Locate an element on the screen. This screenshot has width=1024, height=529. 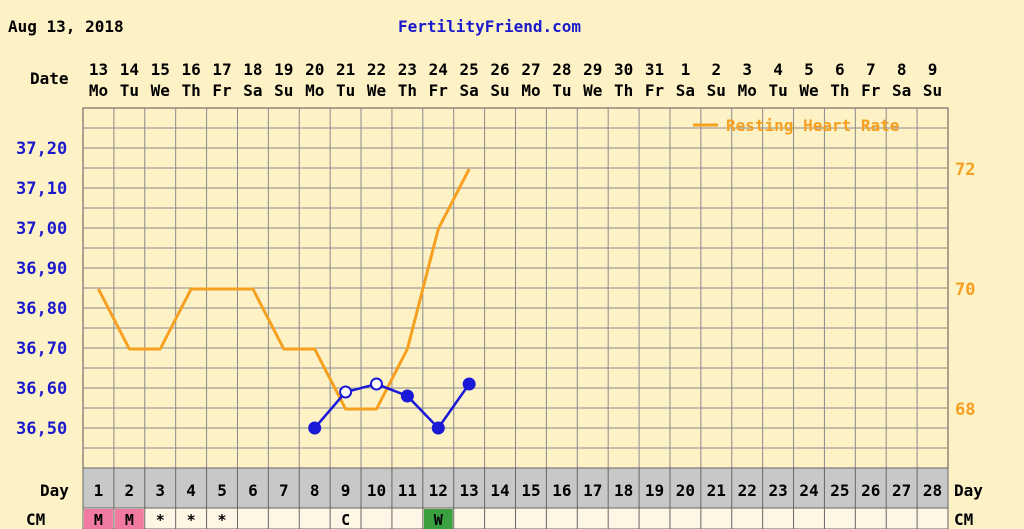
date-label: 5 is located at coordinates (809, 69).